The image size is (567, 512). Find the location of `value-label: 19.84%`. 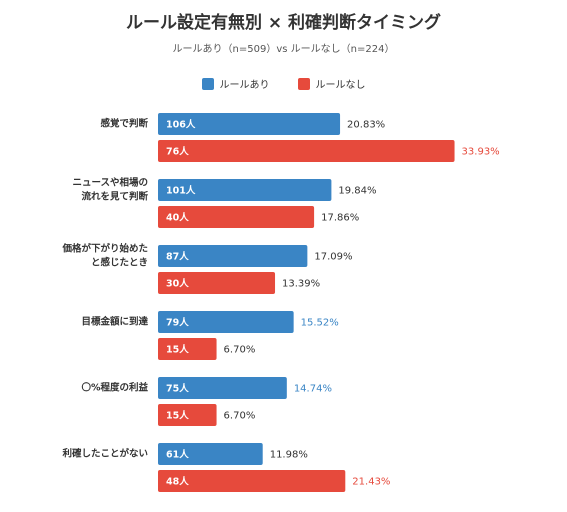

value-label: 19.84% is located at coordinates (357, 191).